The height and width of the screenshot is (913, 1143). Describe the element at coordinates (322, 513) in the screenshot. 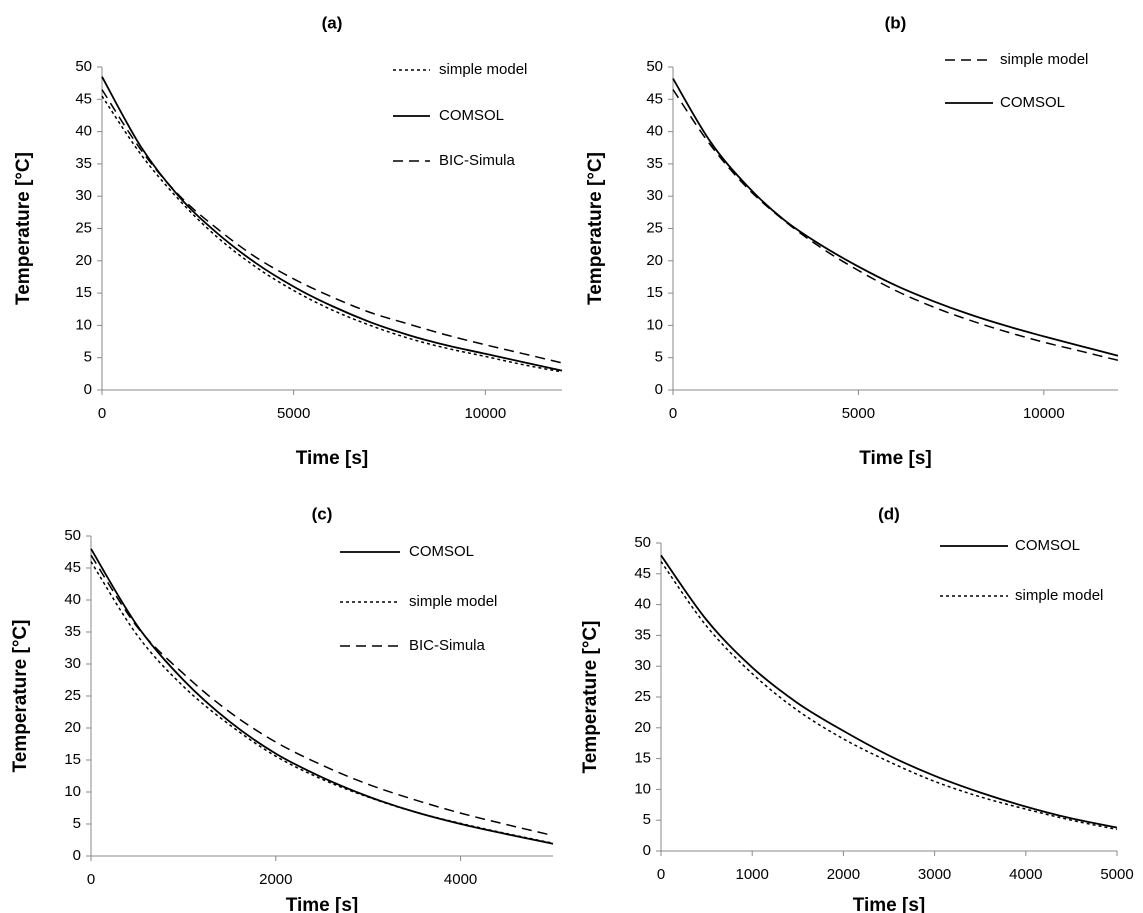

I see `chart-title: (c)` at that location.